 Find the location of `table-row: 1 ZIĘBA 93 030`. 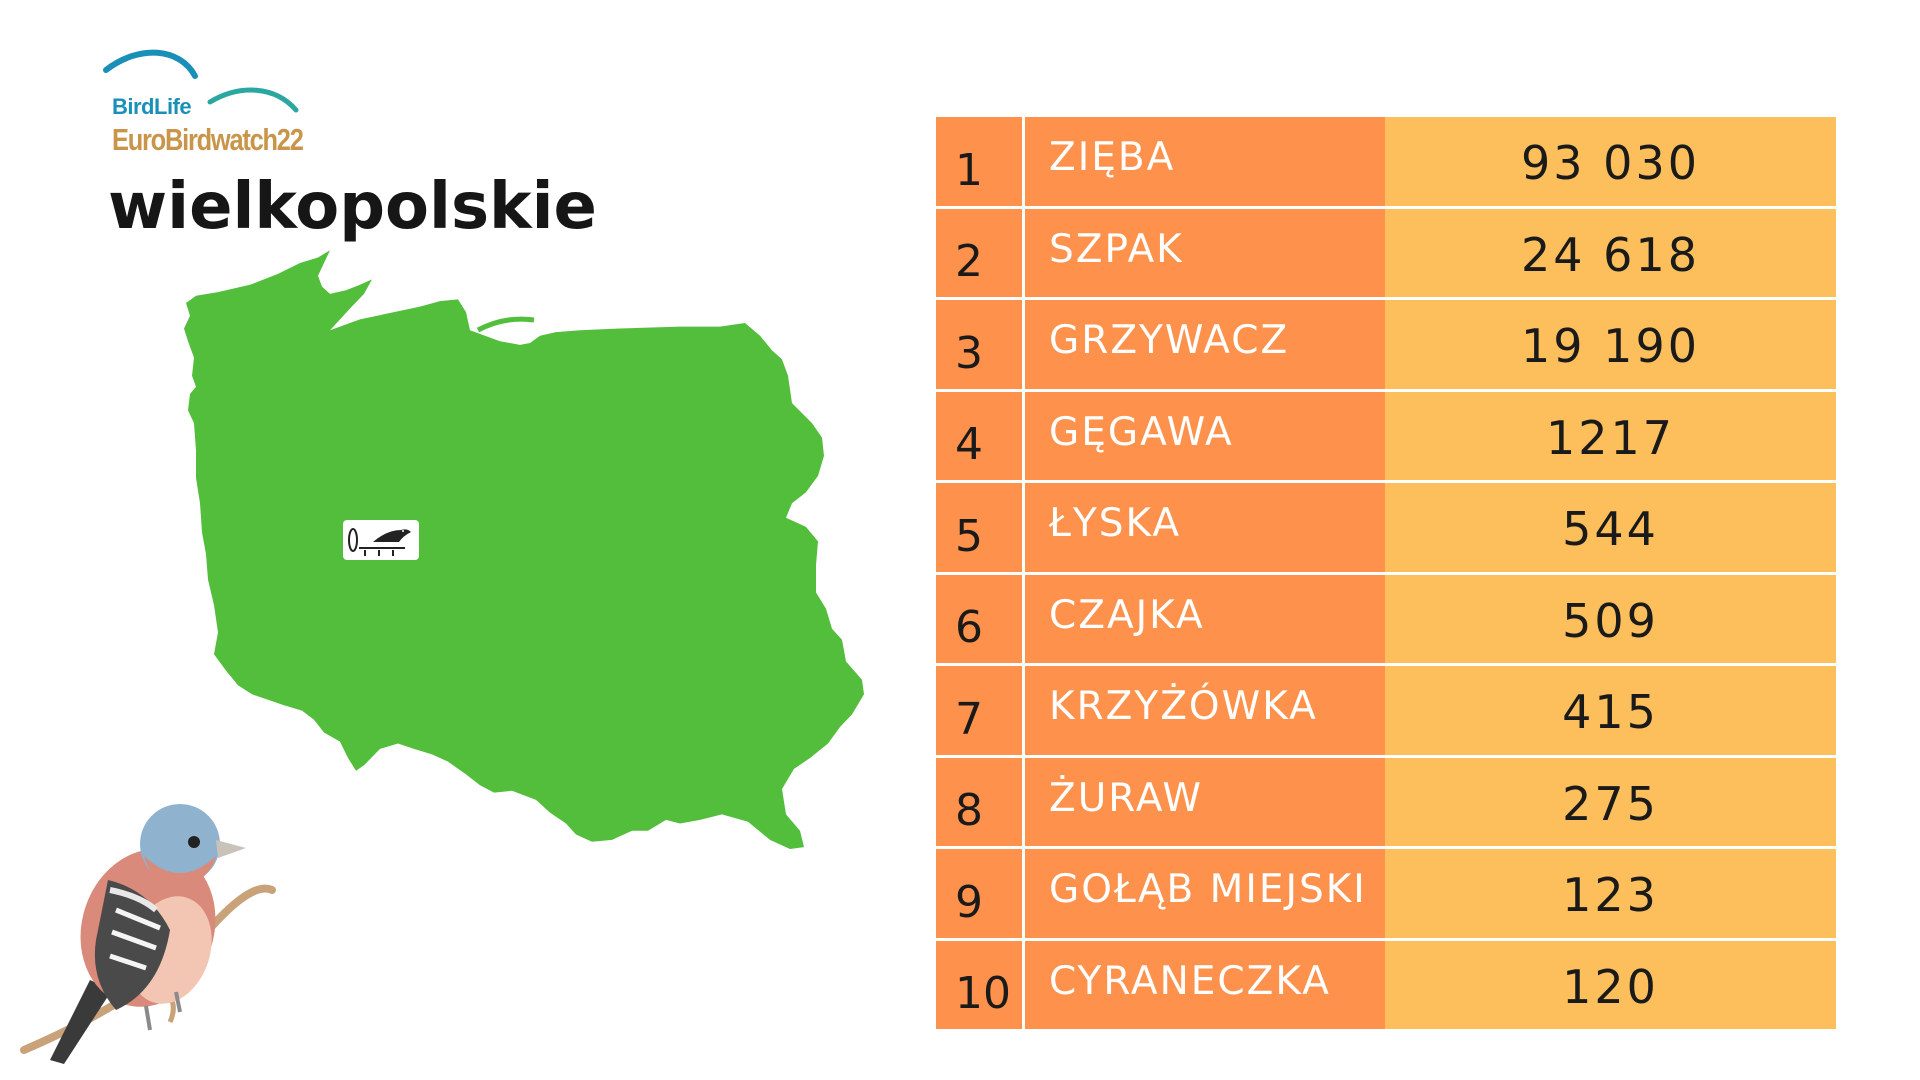

table-row: 1 ZIĘBA 93 030 is located at coordinates (1386, 161).